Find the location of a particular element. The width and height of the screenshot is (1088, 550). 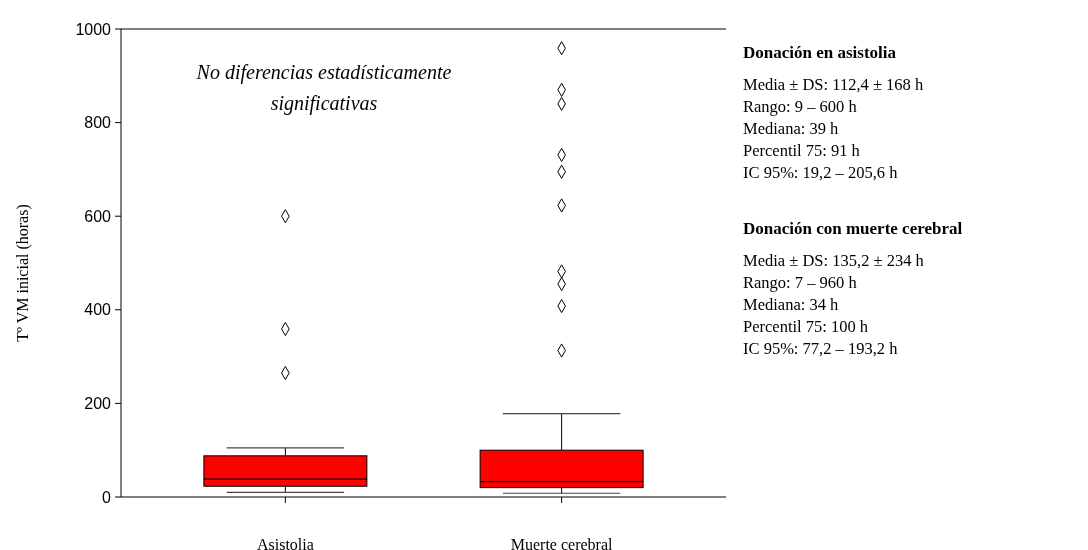

y-tick-label: 0 is located at coordinates (107, 497).